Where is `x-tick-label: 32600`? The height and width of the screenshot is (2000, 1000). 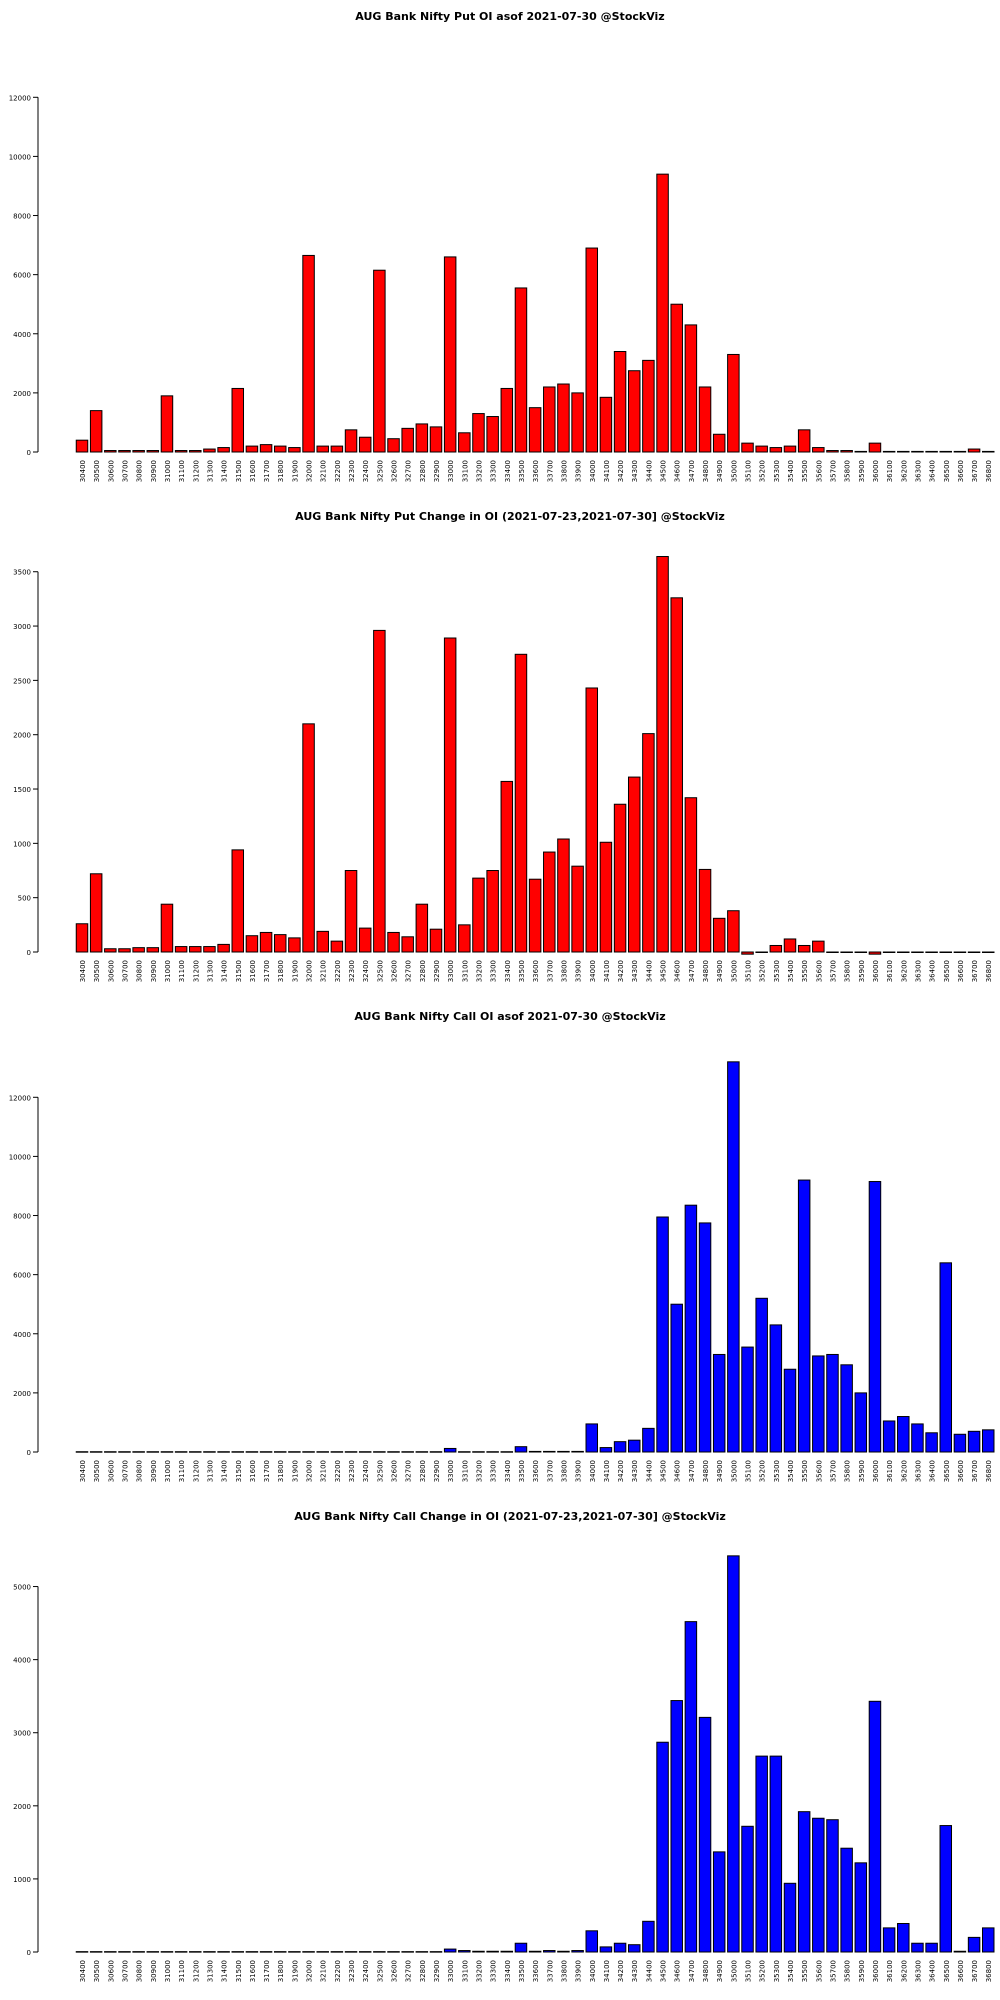
x-tick-label: 32600 is located at coordinates (395, 1471).